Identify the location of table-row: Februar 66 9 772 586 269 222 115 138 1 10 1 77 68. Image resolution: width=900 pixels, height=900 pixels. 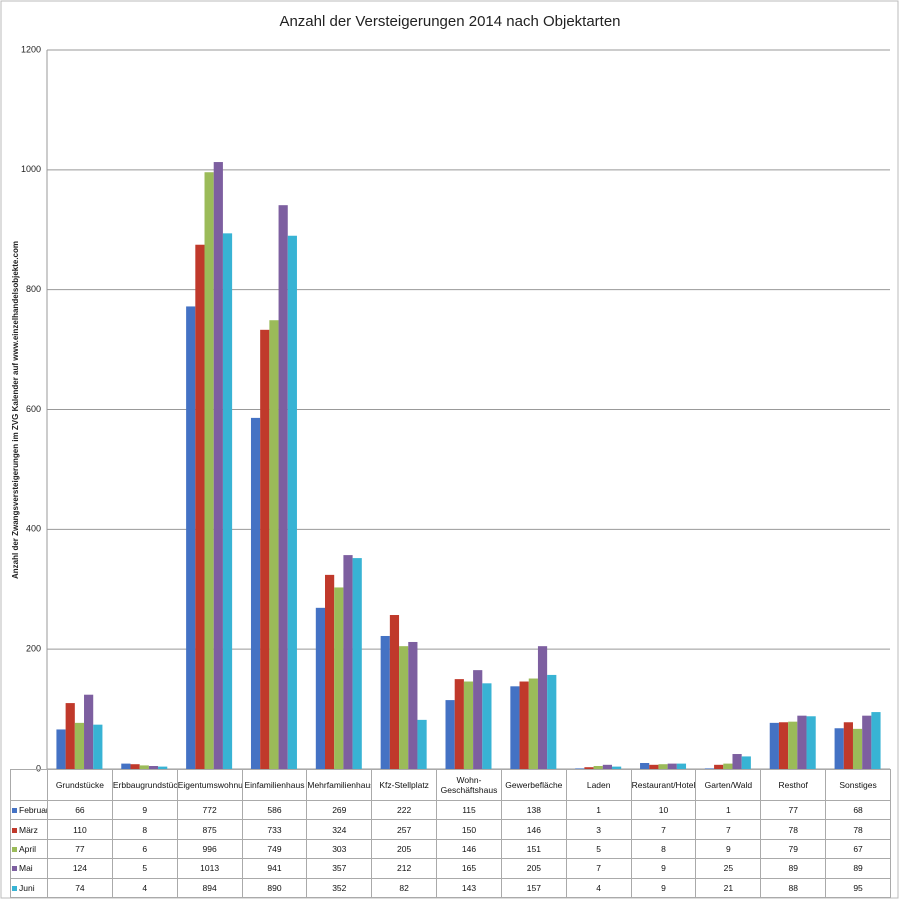
(450, 810).